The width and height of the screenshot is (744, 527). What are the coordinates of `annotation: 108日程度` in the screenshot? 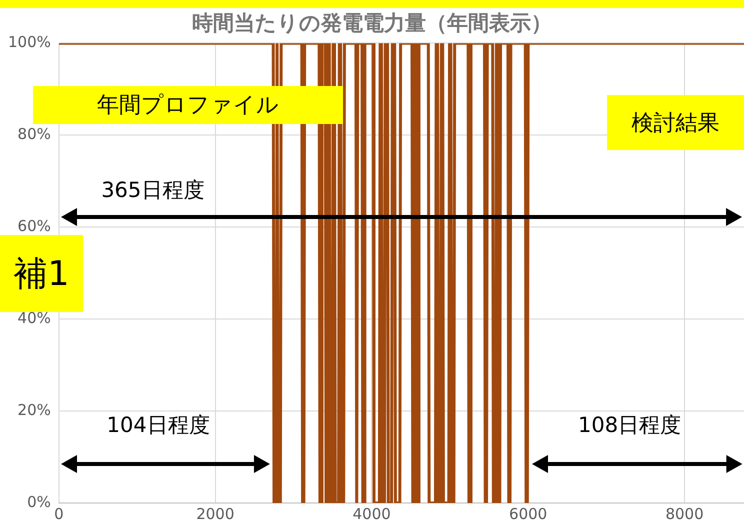 It's located at (630, 425).